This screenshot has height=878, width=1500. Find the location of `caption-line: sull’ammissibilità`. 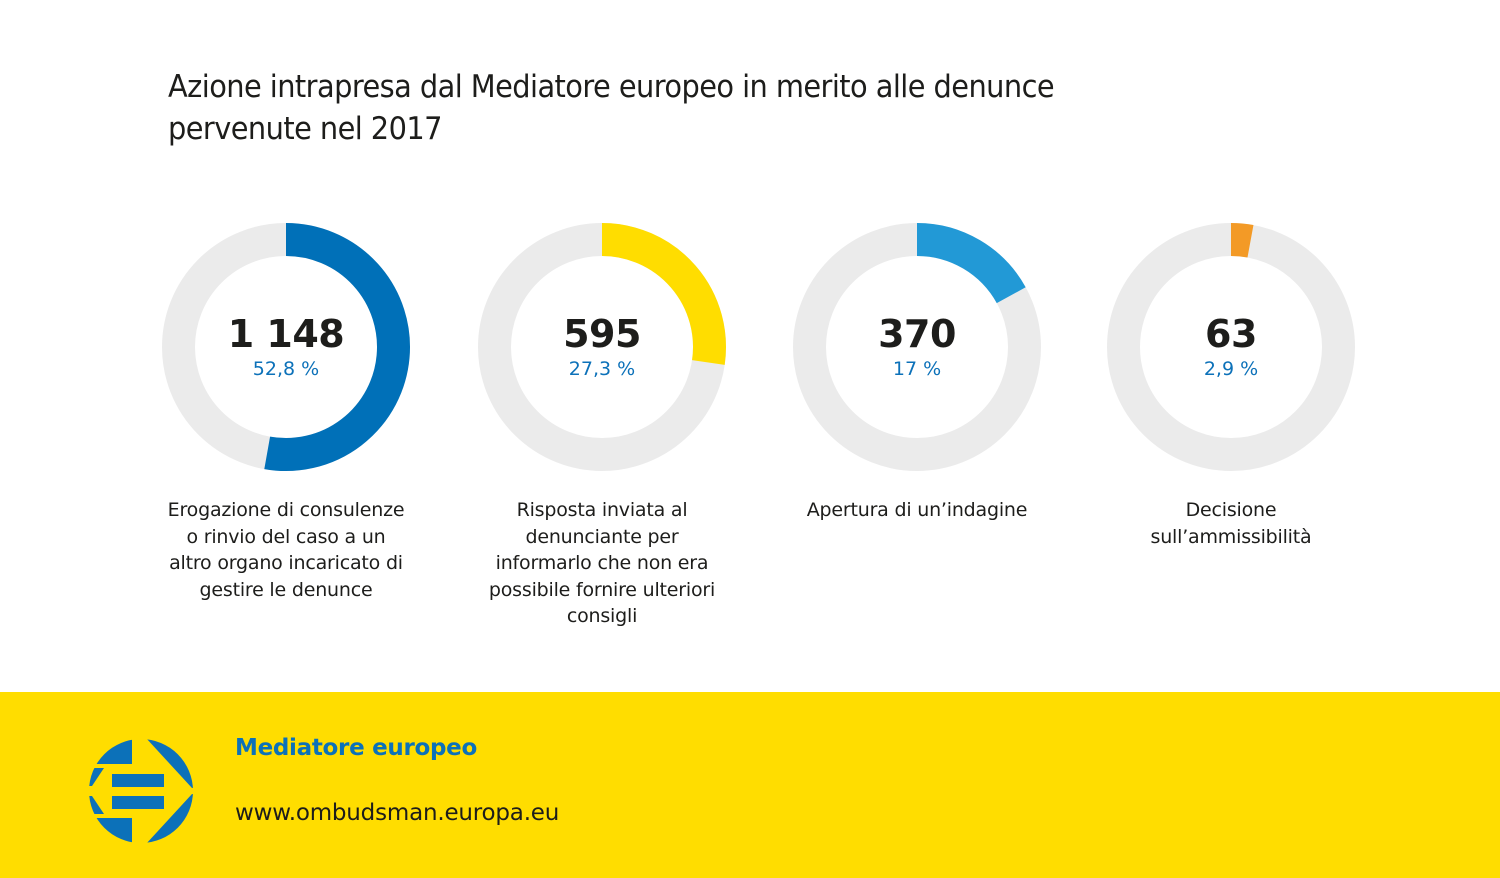

caption-line: sull’ammissibilità is located at coordinates (1231, 536).